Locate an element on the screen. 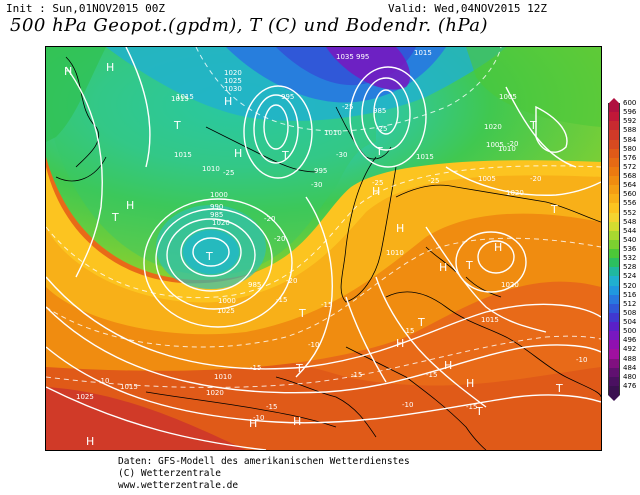  color-scale-label: 580 is located at coordinates (630, 148).